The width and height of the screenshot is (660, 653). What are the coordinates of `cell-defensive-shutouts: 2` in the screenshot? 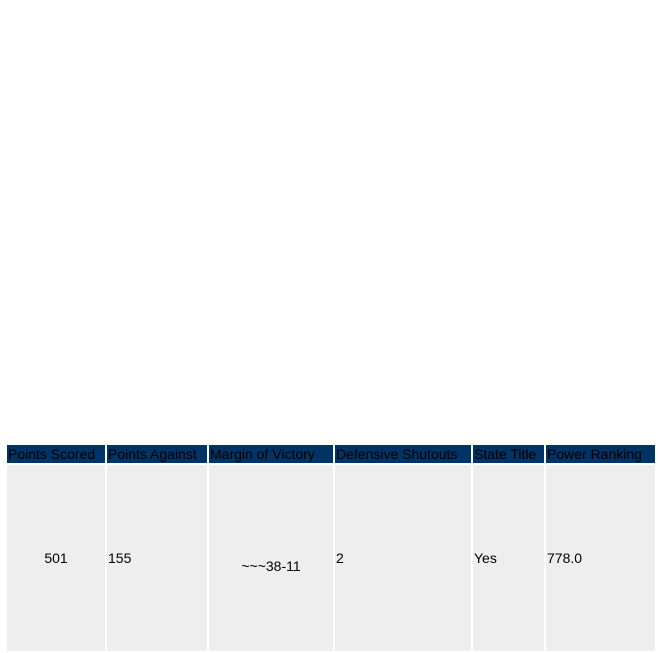 It's located at (403, 558).